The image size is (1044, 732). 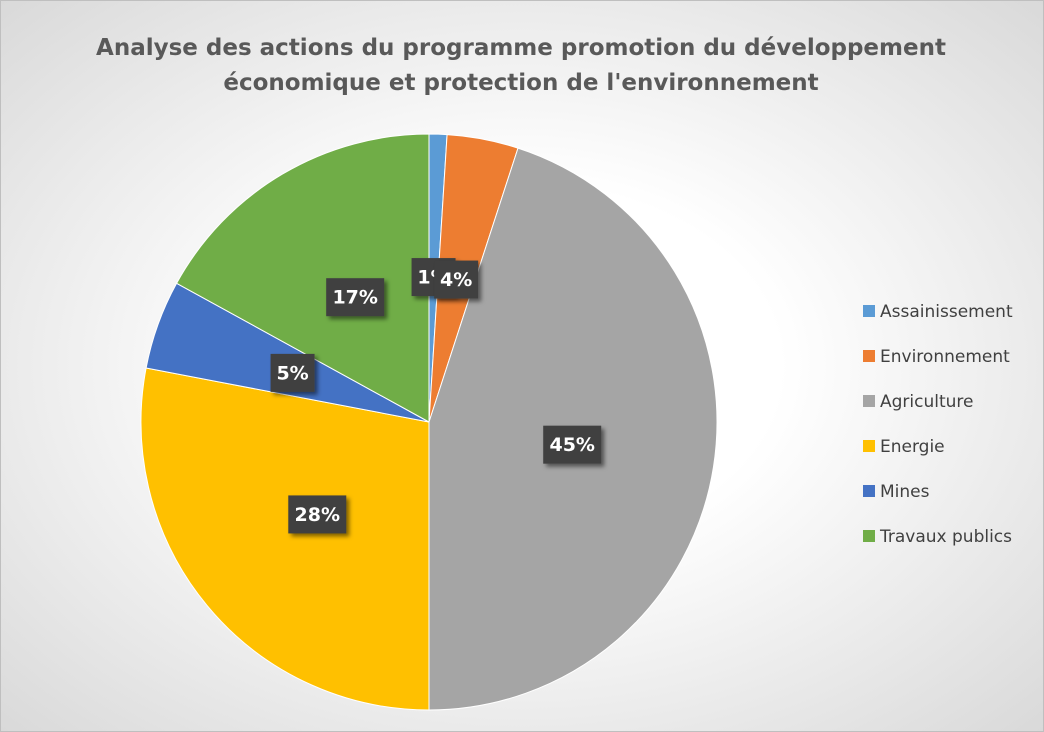 I want to click on data-label: 4%, so click(x=456, y=280).